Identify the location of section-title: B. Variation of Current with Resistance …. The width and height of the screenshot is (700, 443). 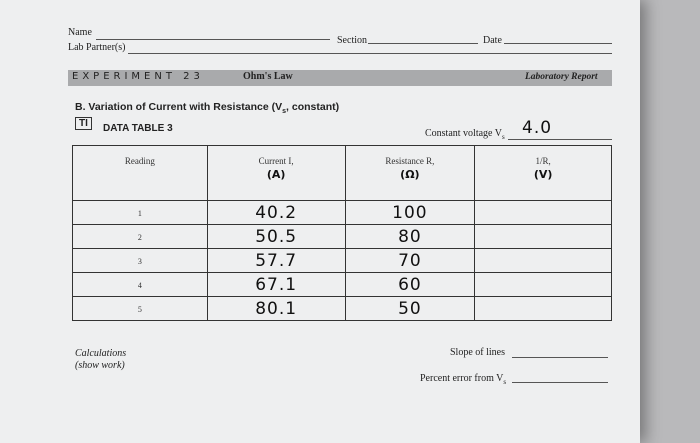
(207, 108).